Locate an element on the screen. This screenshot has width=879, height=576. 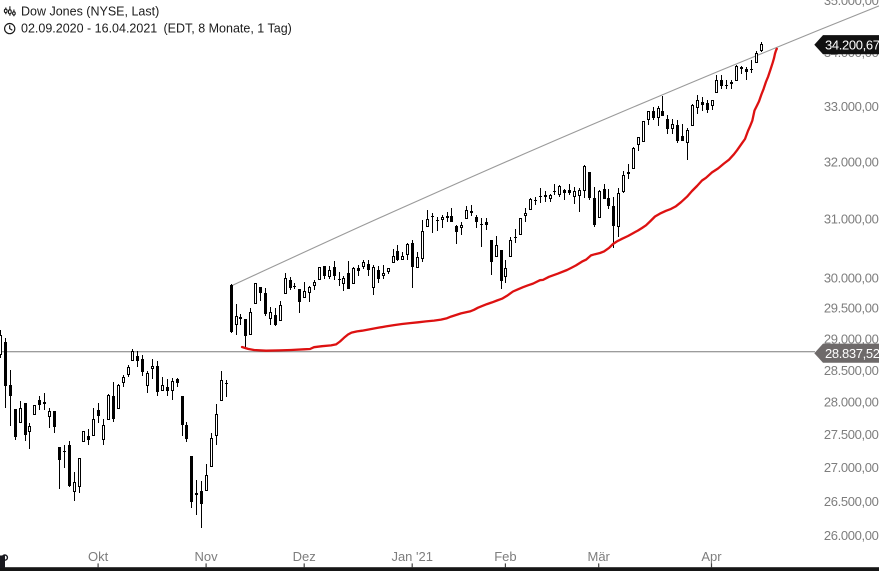
svg-text: 28.000,00 is located at coordinates (851, 402).